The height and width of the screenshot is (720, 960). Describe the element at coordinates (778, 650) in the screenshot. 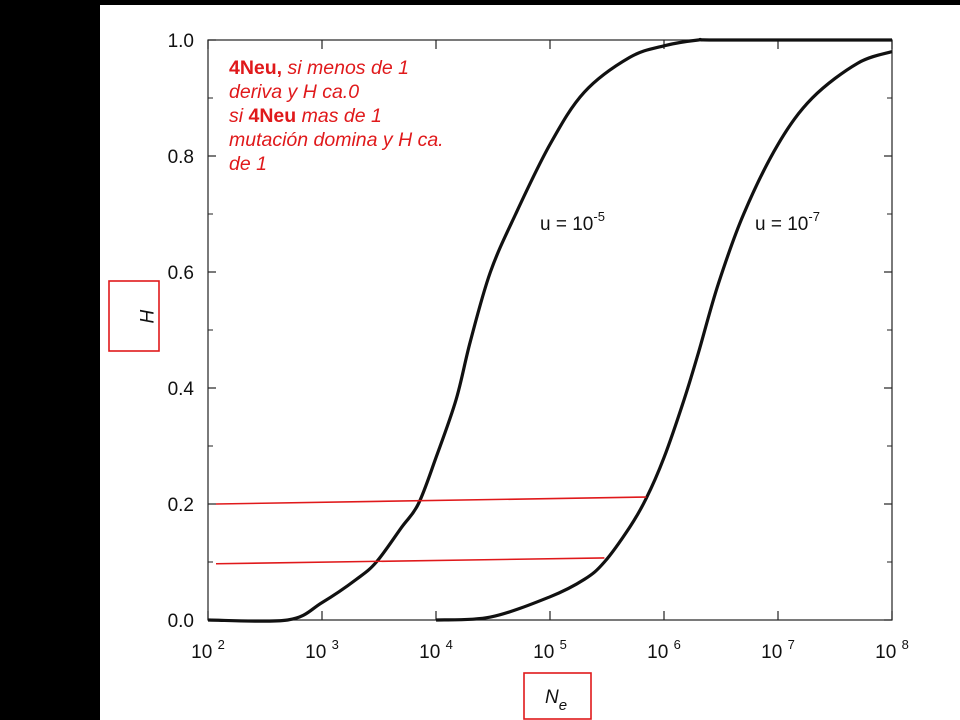

I see `x-tick-label: 10 7` at that location.